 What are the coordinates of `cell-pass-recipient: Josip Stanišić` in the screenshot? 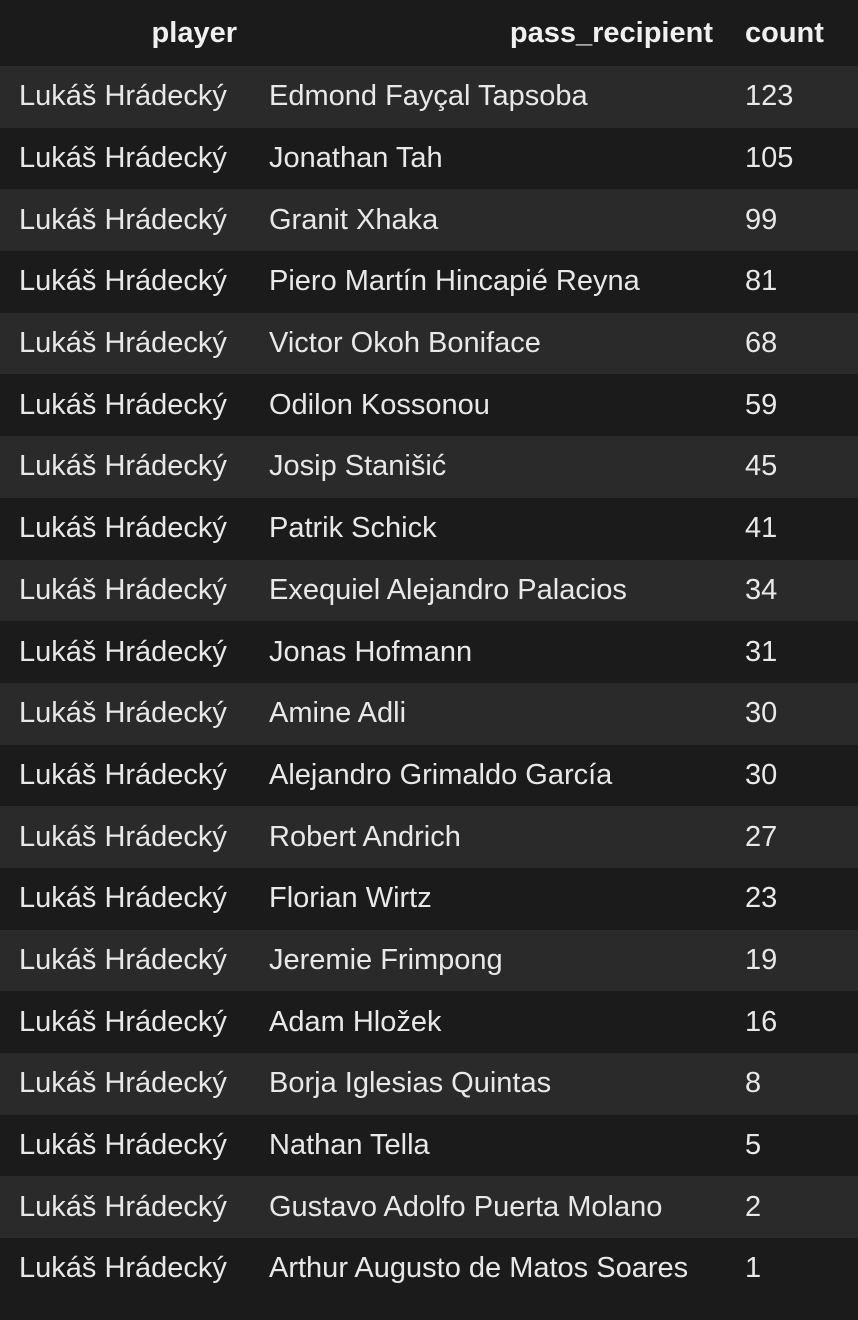 It's located at (358, 466).